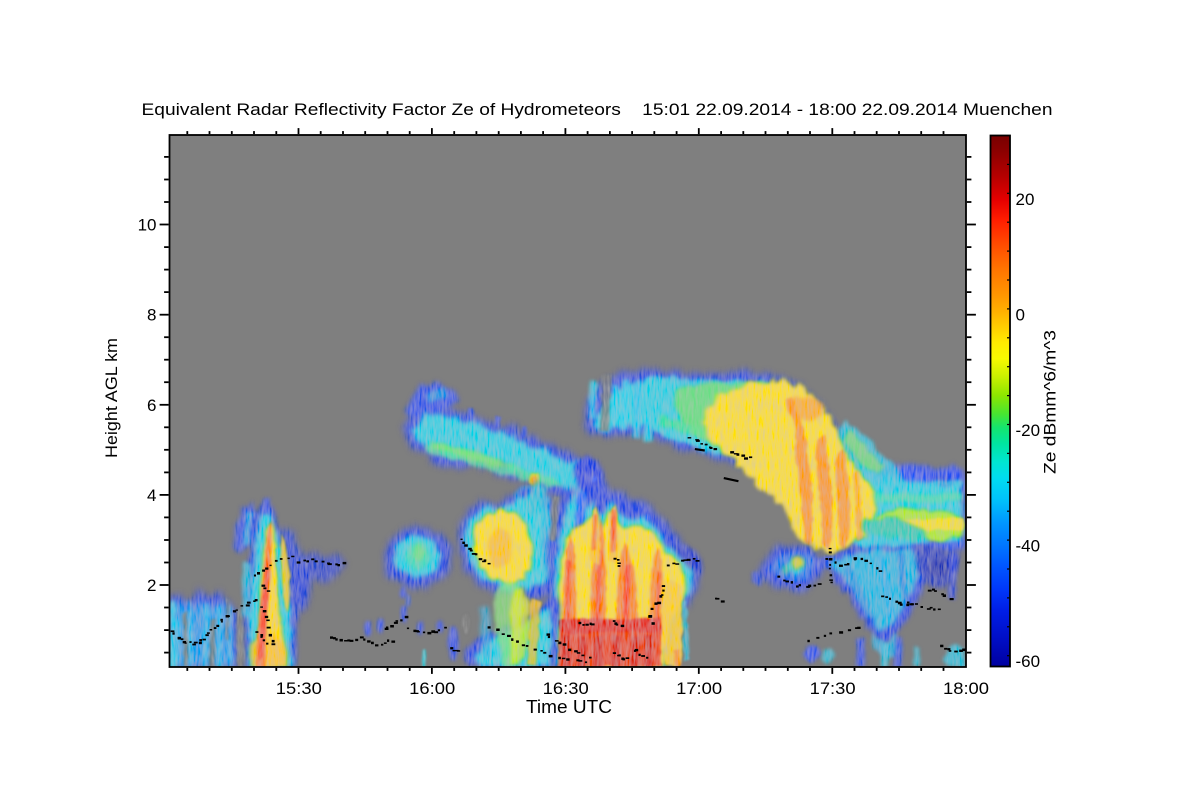  I want to click on svg-text: Ze dBmm^6/m^3, so click(1050, 402).